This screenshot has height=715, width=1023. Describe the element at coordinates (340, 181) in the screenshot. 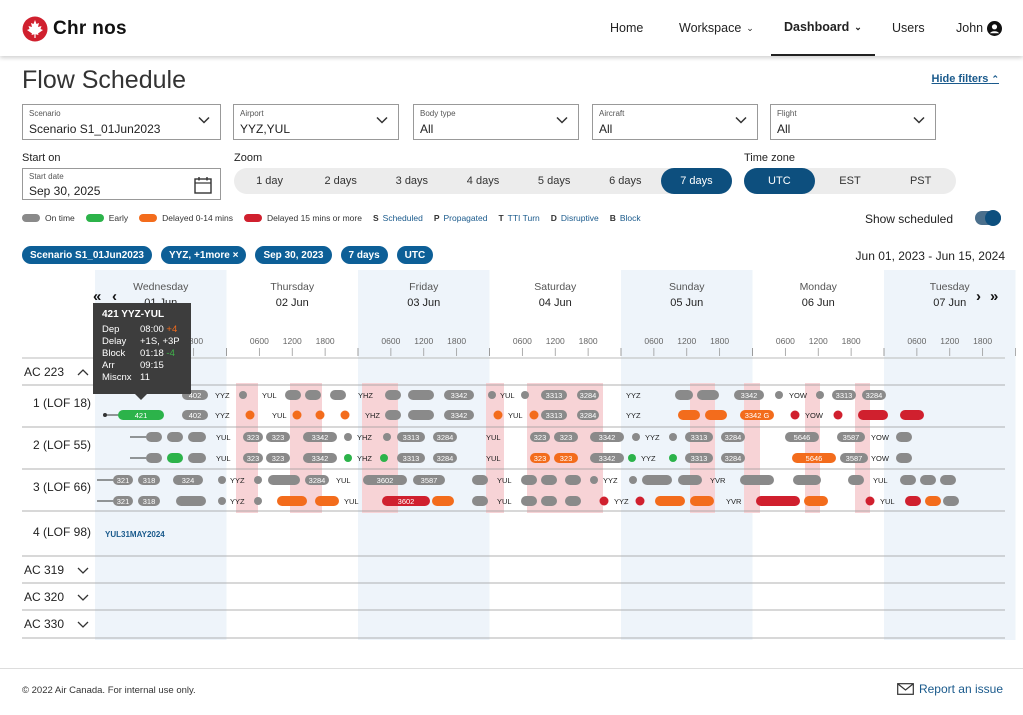

I see `zoom-option-2-days: 2 days` at that location.